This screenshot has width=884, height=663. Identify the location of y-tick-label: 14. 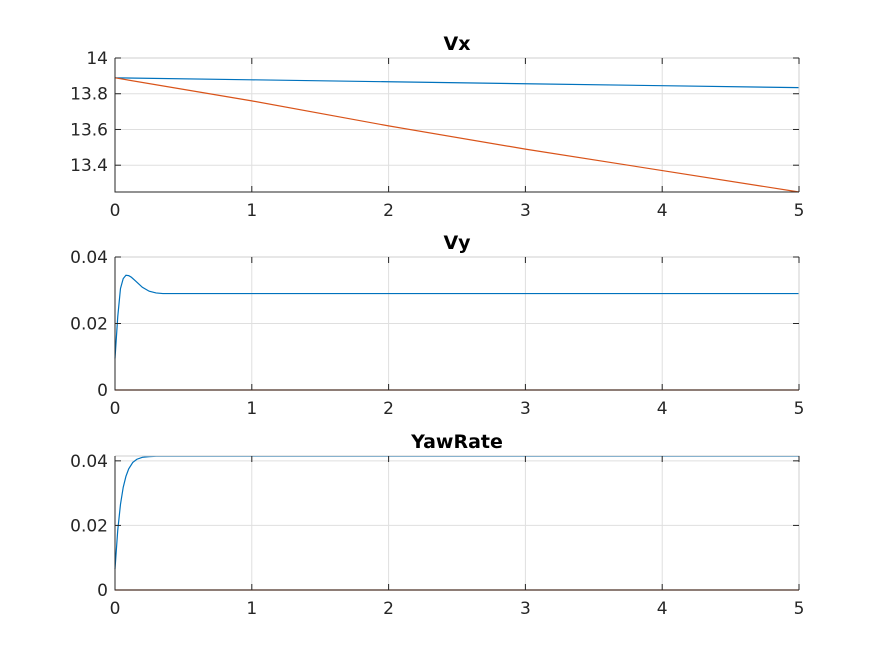
(97, 59).